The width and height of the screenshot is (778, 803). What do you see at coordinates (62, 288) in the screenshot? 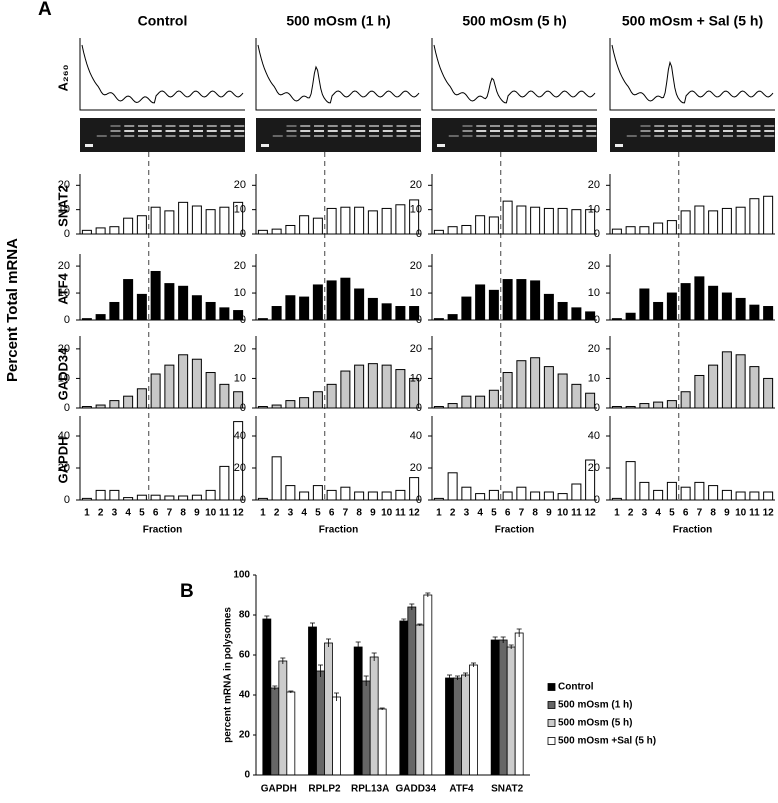
I see `row-label: ATF4` at bounding box center [62, 288].